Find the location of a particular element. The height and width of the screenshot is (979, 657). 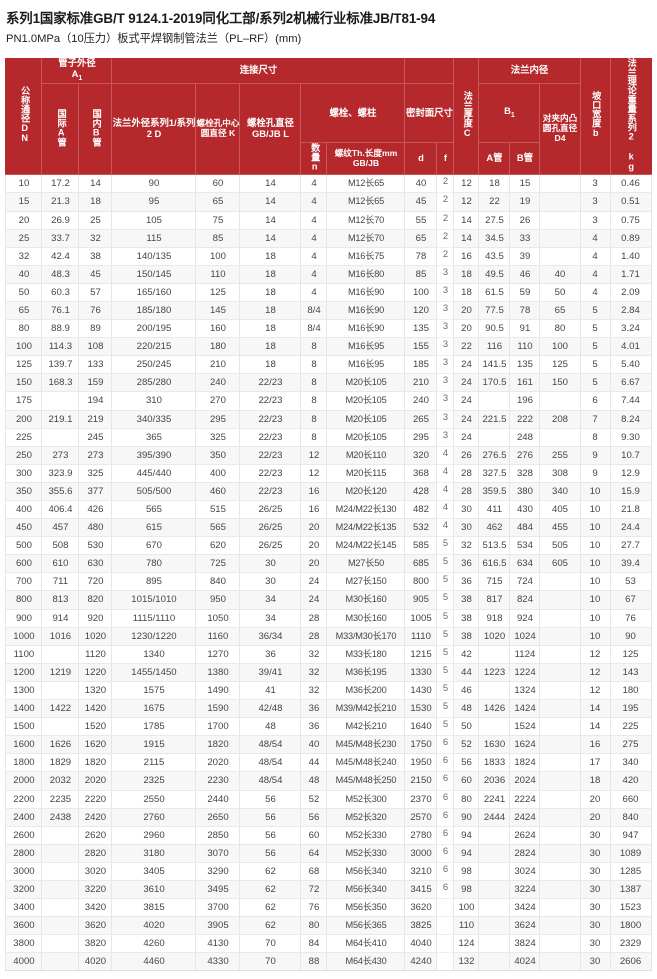

cell-bore-a: 817 is located at coordinates (494, 600).